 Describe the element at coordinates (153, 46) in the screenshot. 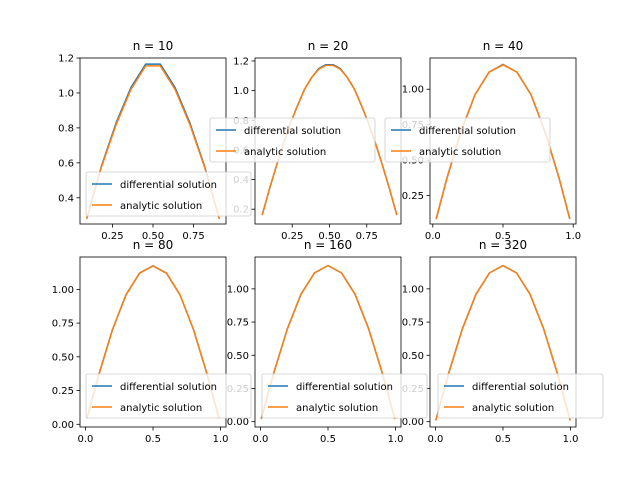

I see `subplot-title: n = 10` at that location.